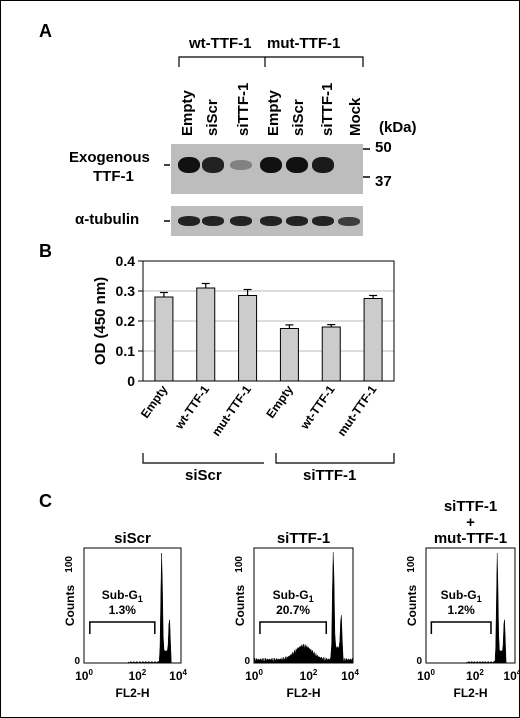 Image resolution: width=520 pixels, height=718 pixels. Describe the element at coordinates (45, 501) in the screenshot. I see `panel-c-label: C` at that location.